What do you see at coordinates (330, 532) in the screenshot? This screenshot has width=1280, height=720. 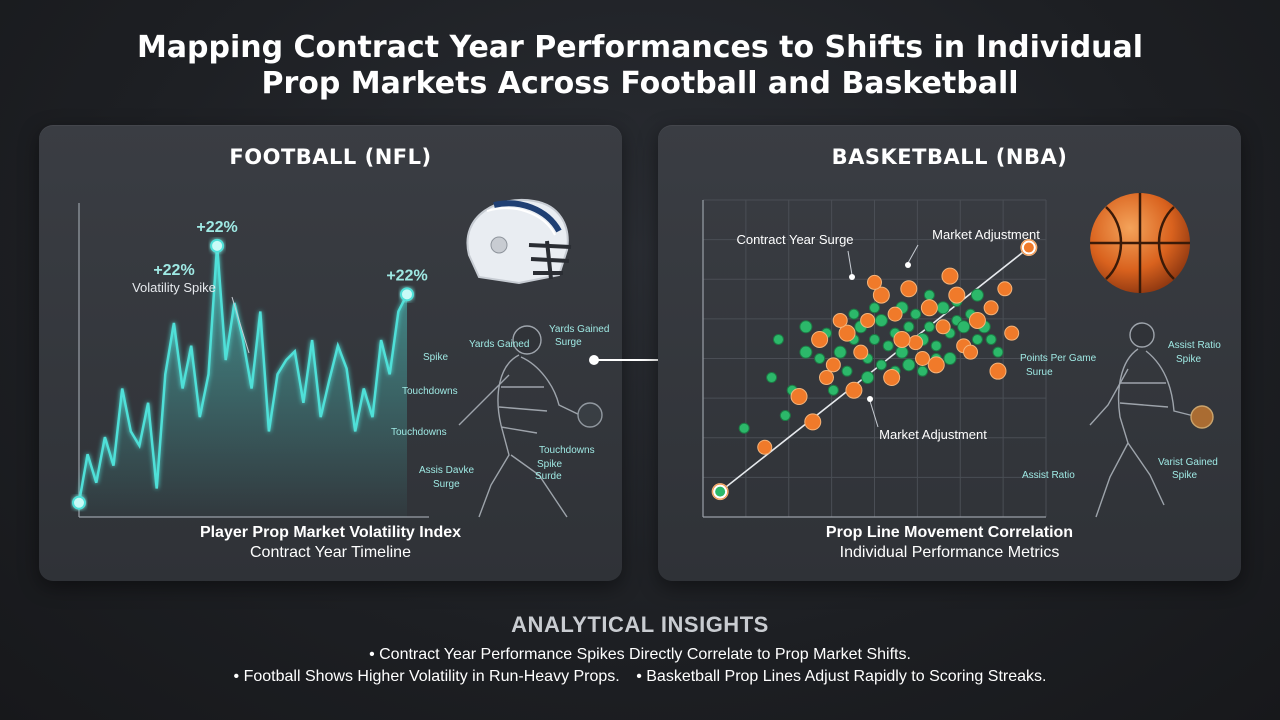 I see `football-caption-line1: Player Prop Market Volatility Index` at bounding box center [330, 532].